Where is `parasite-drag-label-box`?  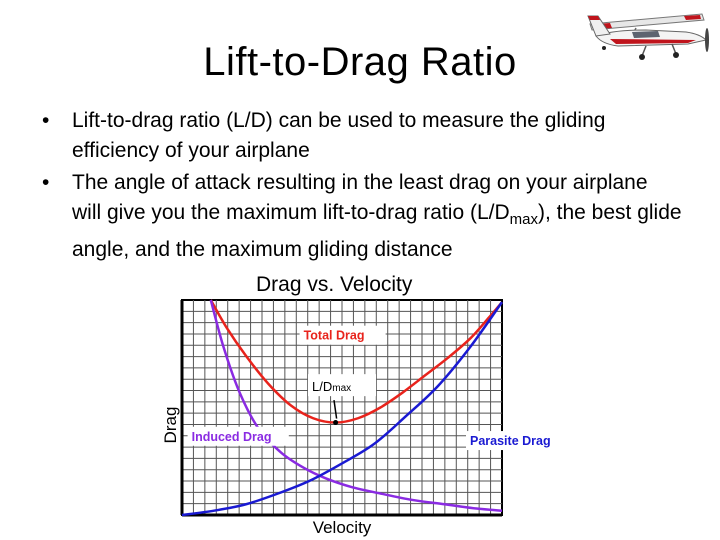
parasite-drag-label-box is located at coordinates (520, 441).